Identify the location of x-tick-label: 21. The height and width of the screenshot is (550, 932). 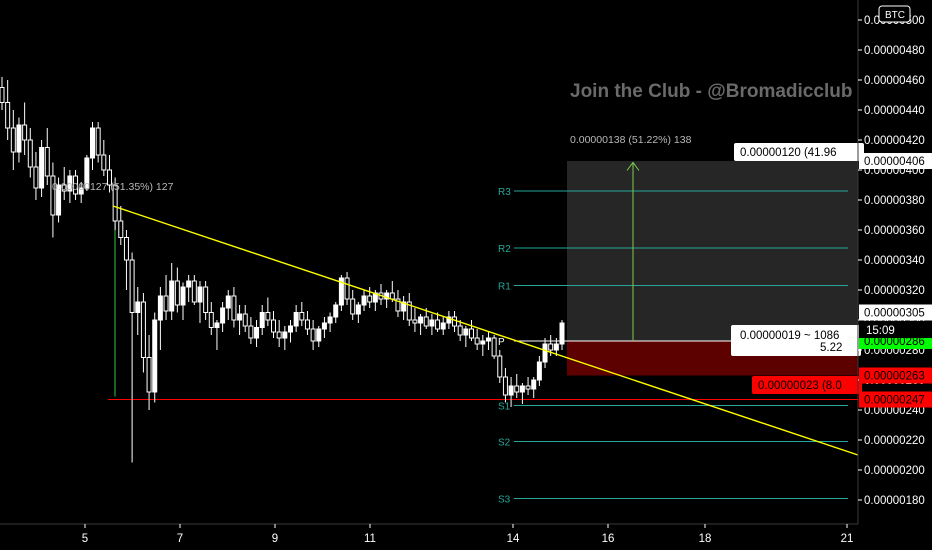
(847, 539).